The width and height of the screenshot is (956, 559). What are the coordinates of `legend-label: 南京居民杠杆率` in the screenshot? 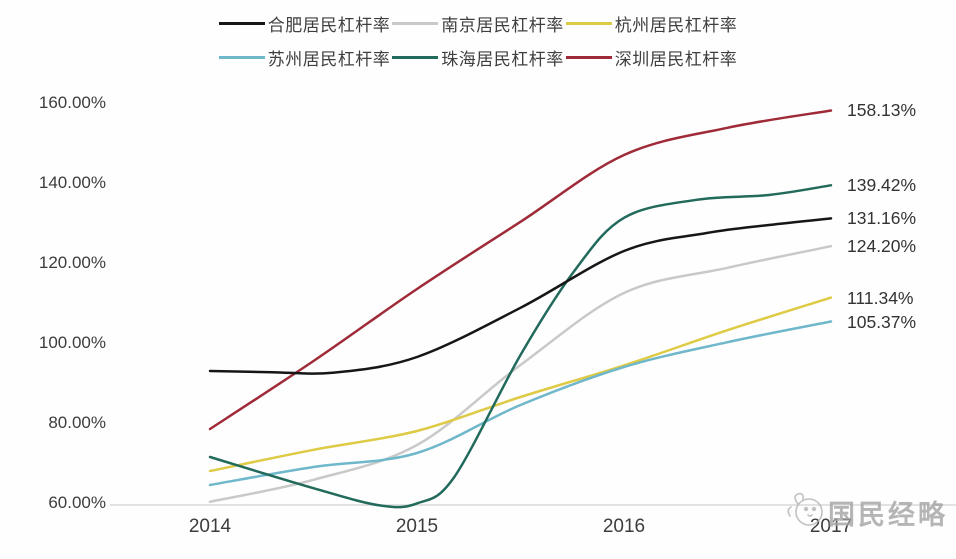 It's located at (502, 25).